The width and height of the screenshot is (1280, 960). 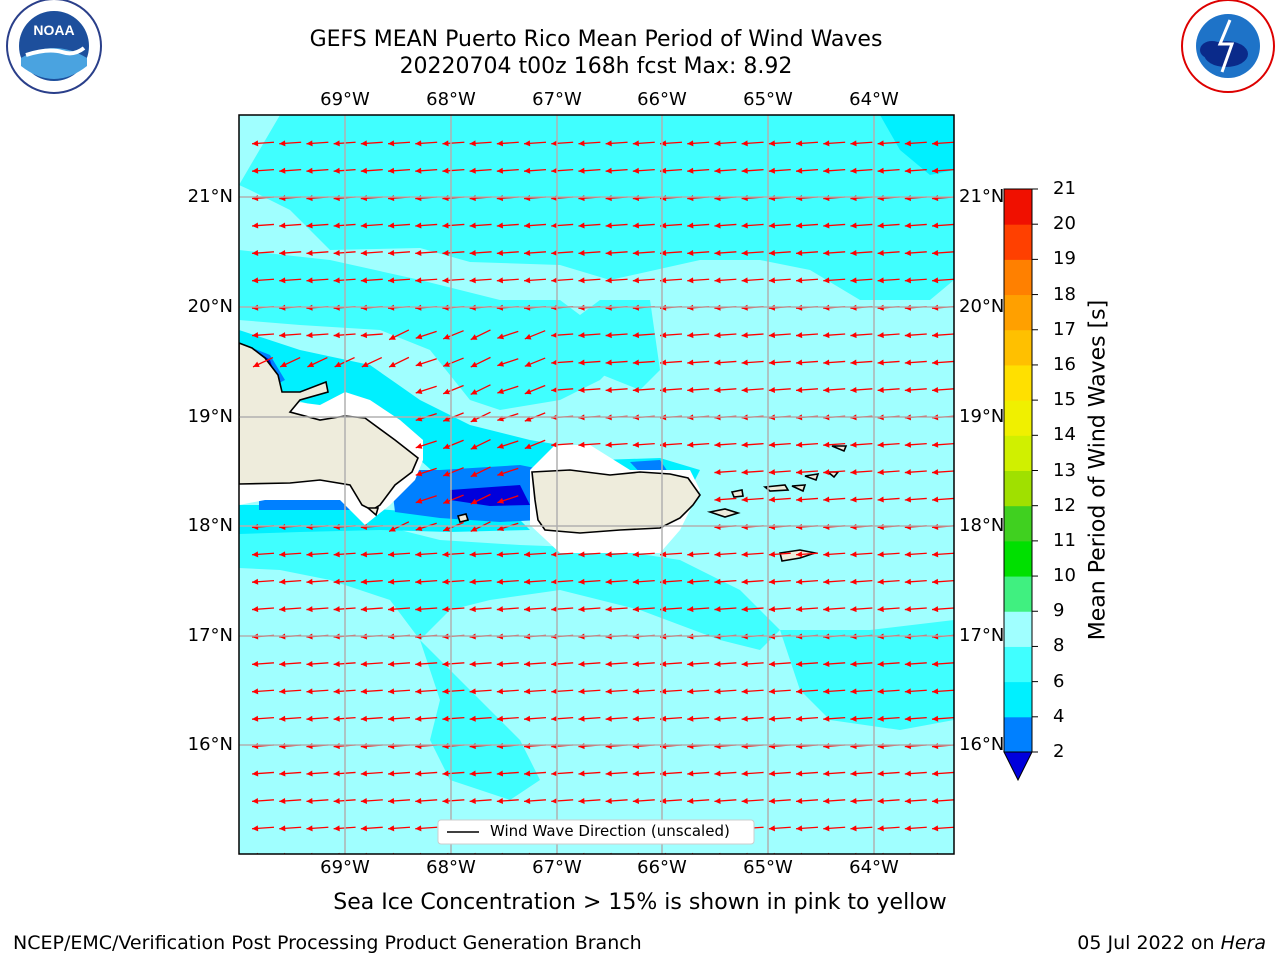 I want to click on colorbar-tick-label: 6, so click(x=1059, y=681).